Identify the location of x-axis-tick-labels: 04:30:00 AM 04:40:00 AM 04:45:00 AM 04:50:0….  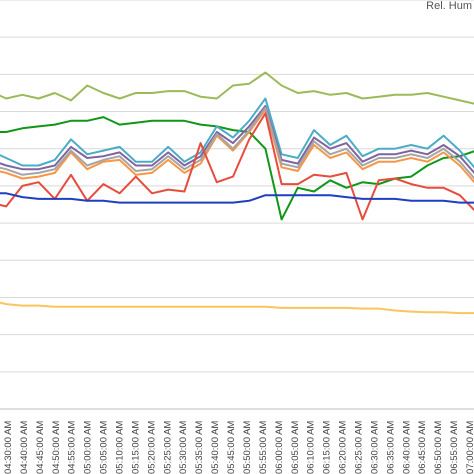
(238, 447).